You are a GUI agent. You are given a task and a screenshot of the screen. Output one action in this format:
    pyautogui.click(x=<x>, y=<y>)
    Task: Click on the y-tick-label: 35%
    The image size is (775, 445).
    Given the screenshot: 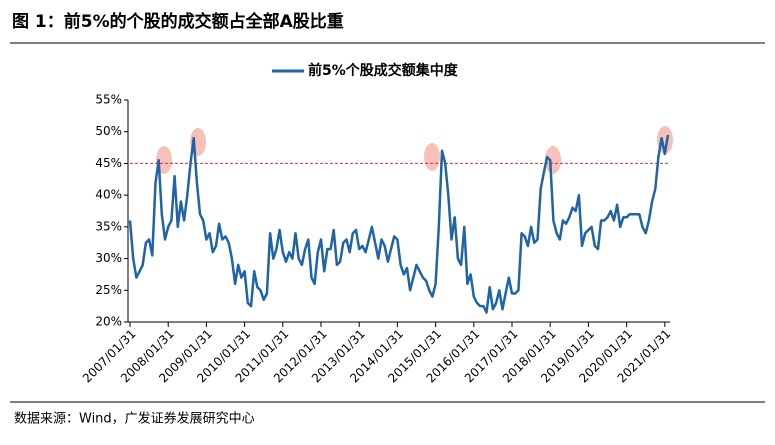 What is the action you would take?
    pyautogui.click(x=108, y=226)
    